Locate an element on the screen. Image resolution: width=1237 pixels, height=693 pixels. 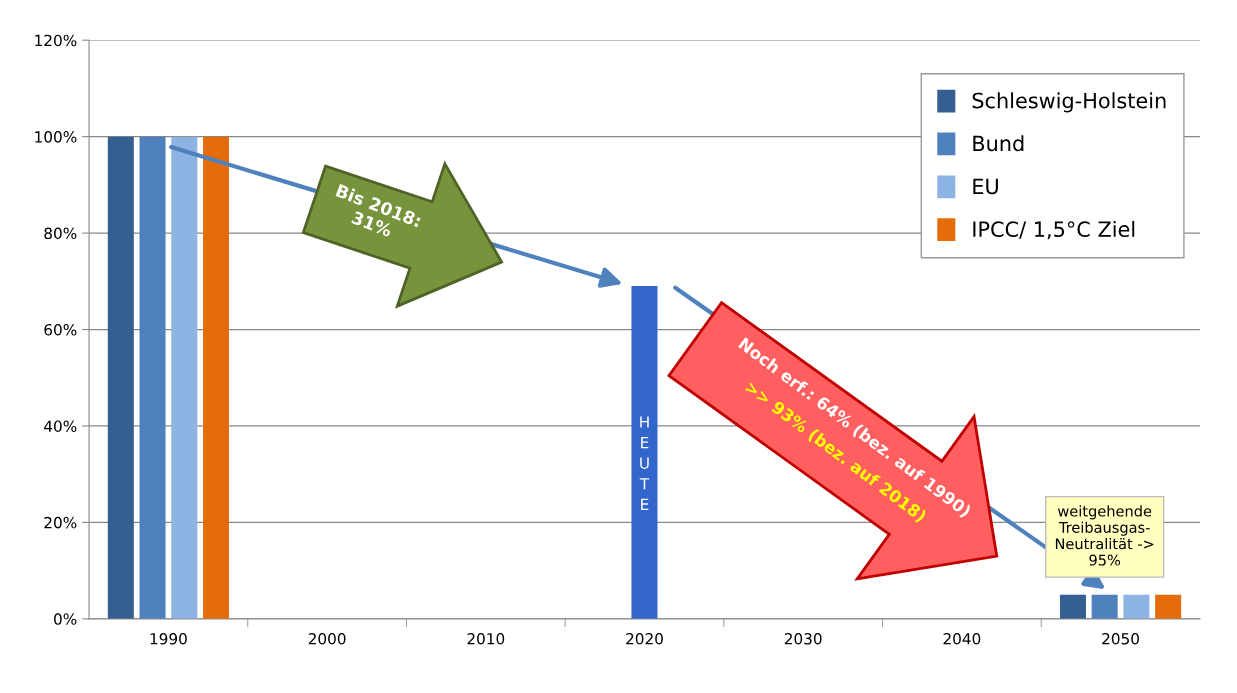
y-tick-label: 120% is located at coordinates (56, 40).